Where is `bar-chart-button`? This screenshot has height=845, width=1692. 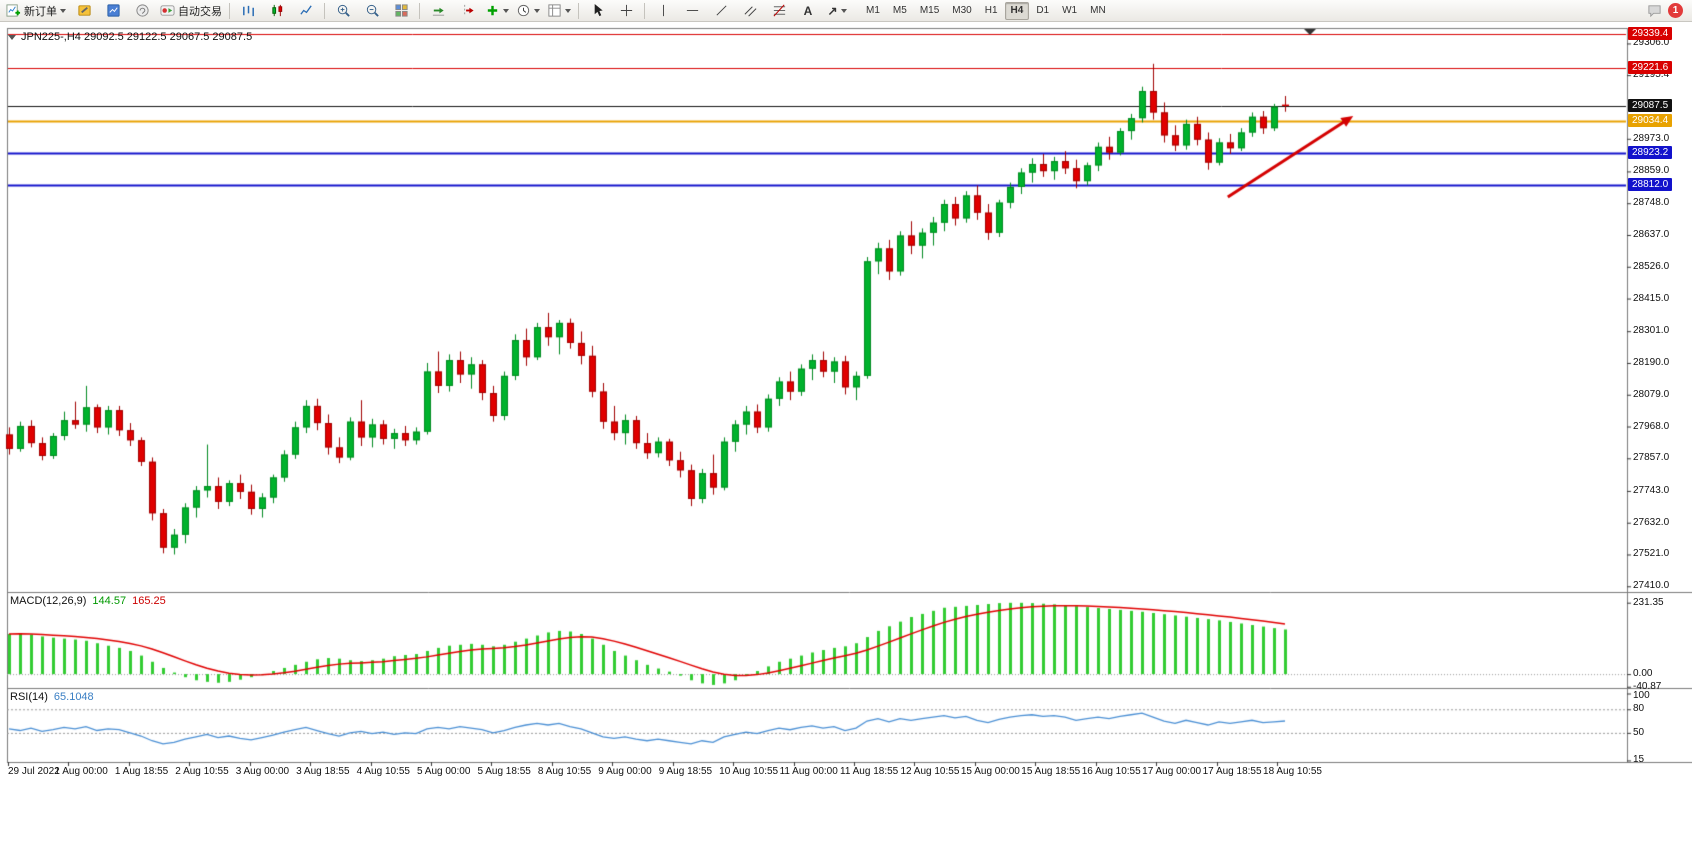 bar-chart-button is located at coordinates (248, 11).